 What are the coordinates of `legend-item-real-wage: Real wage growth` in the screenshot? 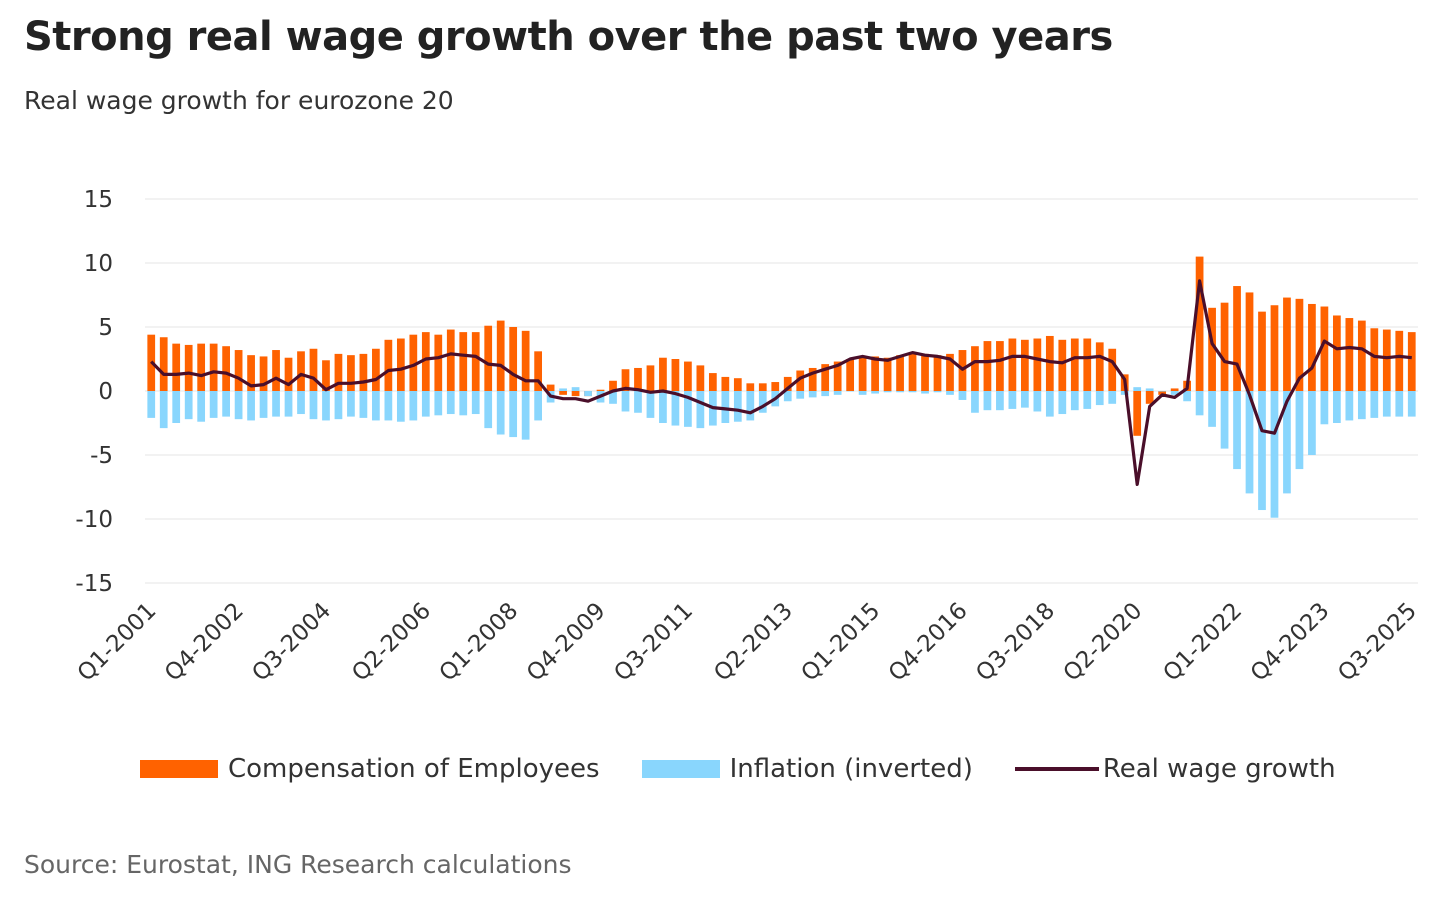 It's located at (1175, 769).